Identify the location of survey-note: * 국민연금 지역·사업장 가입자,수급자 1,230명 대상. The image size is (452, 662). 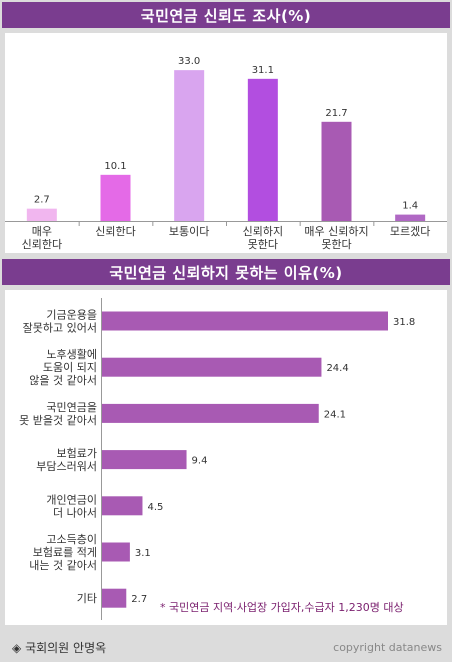
(282, 607).